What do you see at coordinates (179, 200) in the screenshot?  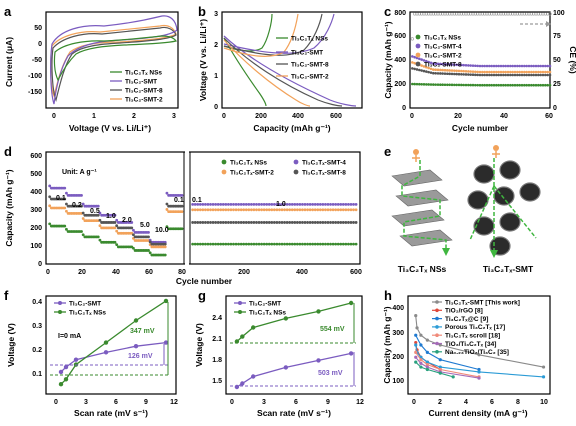 I see `rate-label-7: 0.1` at bounding box center [179, 200].